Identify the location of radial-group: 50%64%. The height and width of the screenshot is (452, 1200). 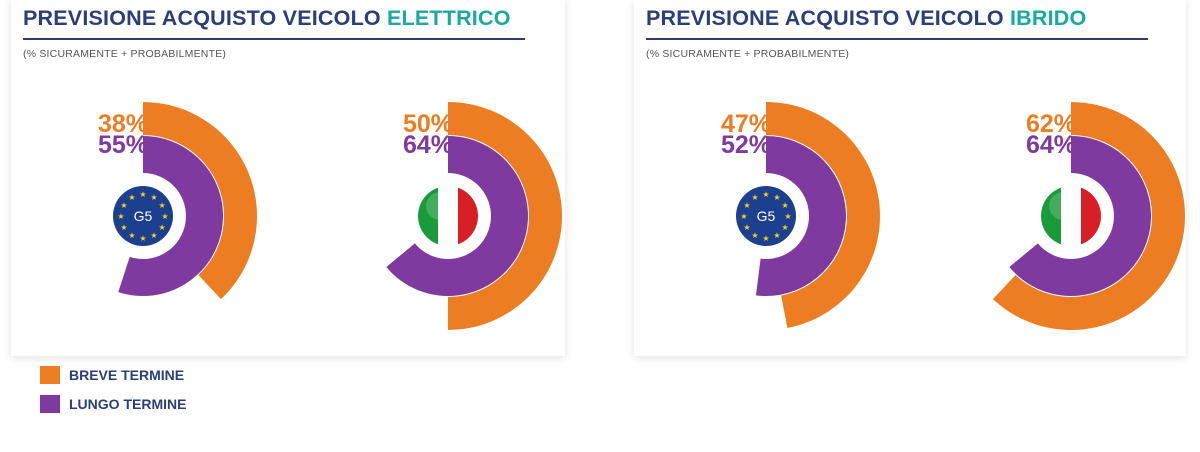
(474, 216).